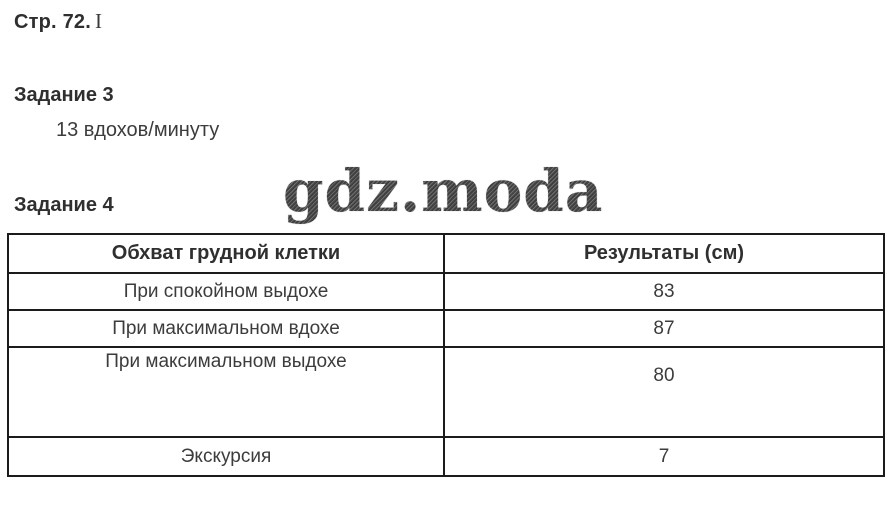  What do you see at coordinates (64, 95) in the screenshot?
I see `task3-title: Задание 3` at bounding box center [64, 95].